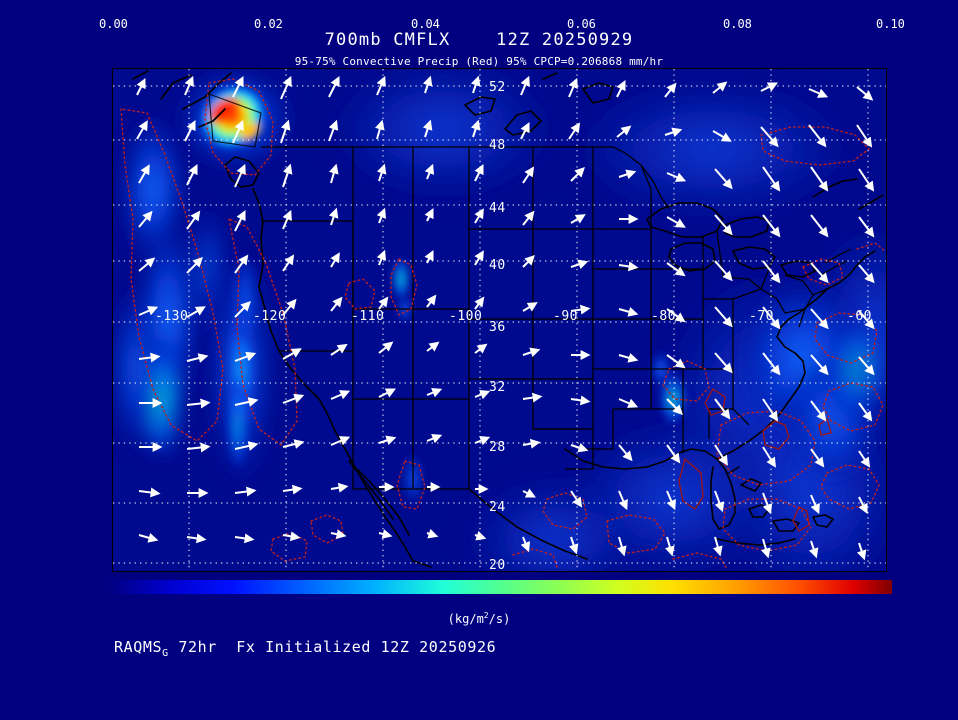 This screenshot has width=958, height=720. I want to click on colorbar, so click(499, 587).